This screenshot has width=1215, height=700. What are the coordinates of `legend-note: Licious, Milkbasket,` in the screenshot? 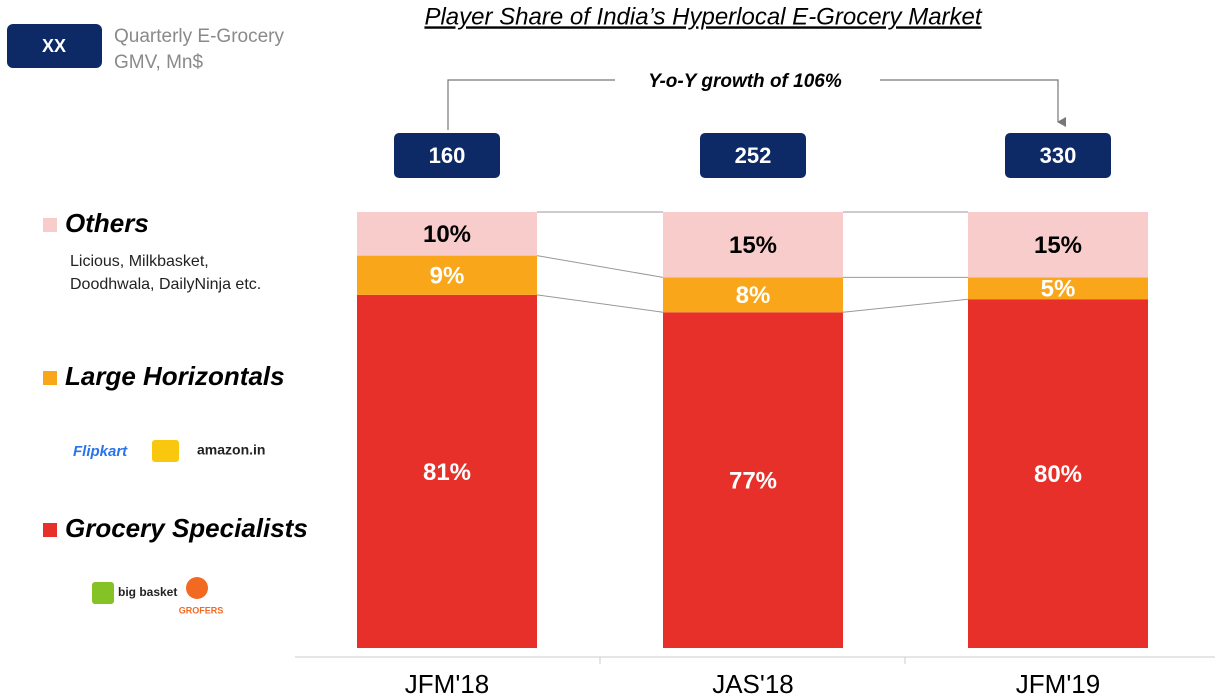 It's located at (139, 261).